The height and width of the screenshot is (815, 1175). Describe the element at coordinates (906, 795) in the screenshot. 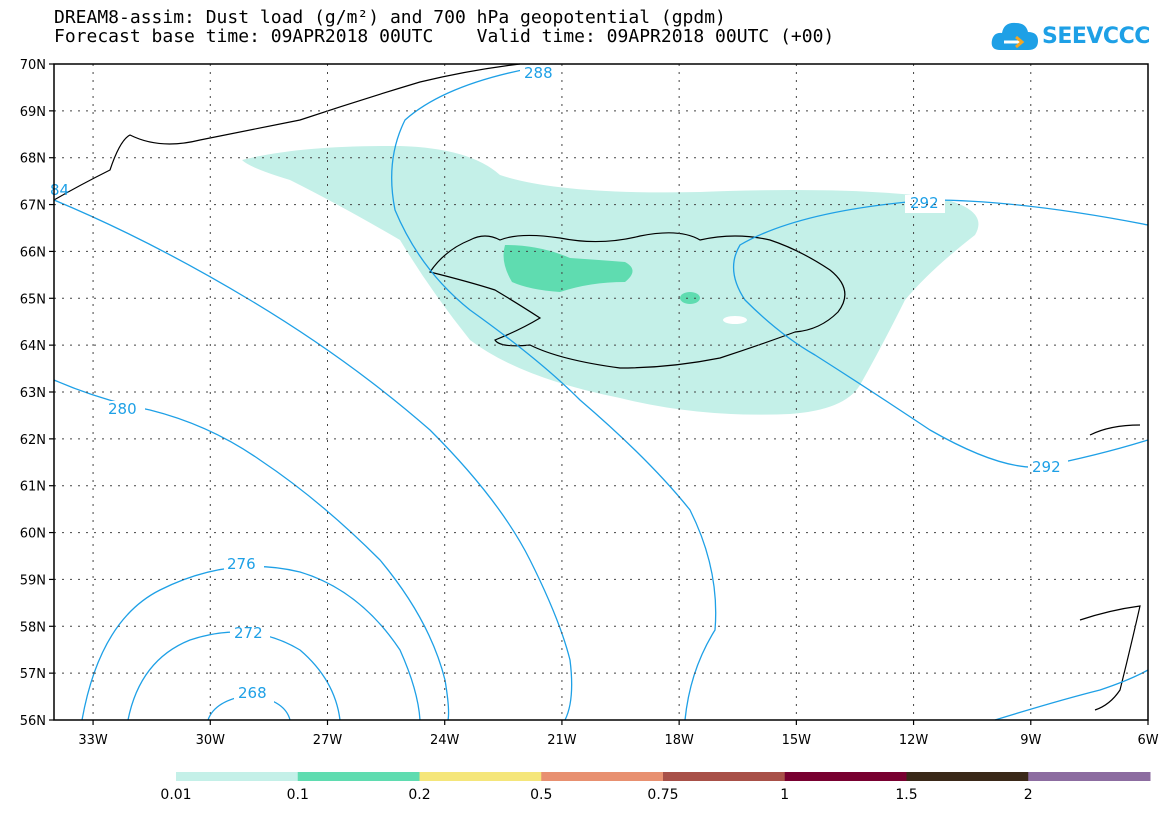

I see `colorbar-label: 1.5` at that location.